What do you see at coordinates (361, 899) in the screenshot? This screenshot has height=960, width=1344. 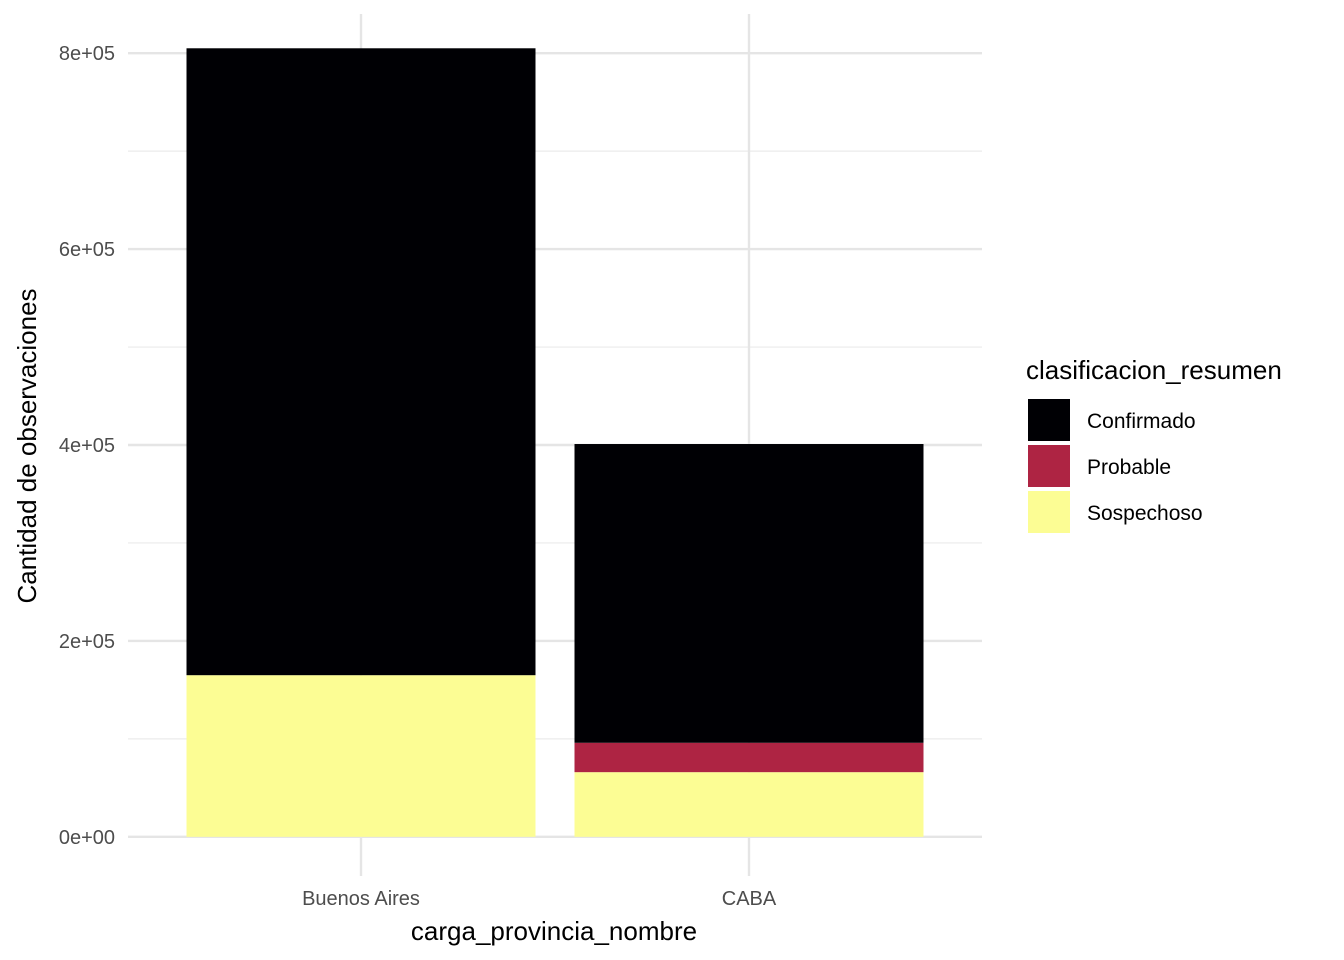 I see `x-tick-label: Buenos Aires` at bounding box center [361, 899].